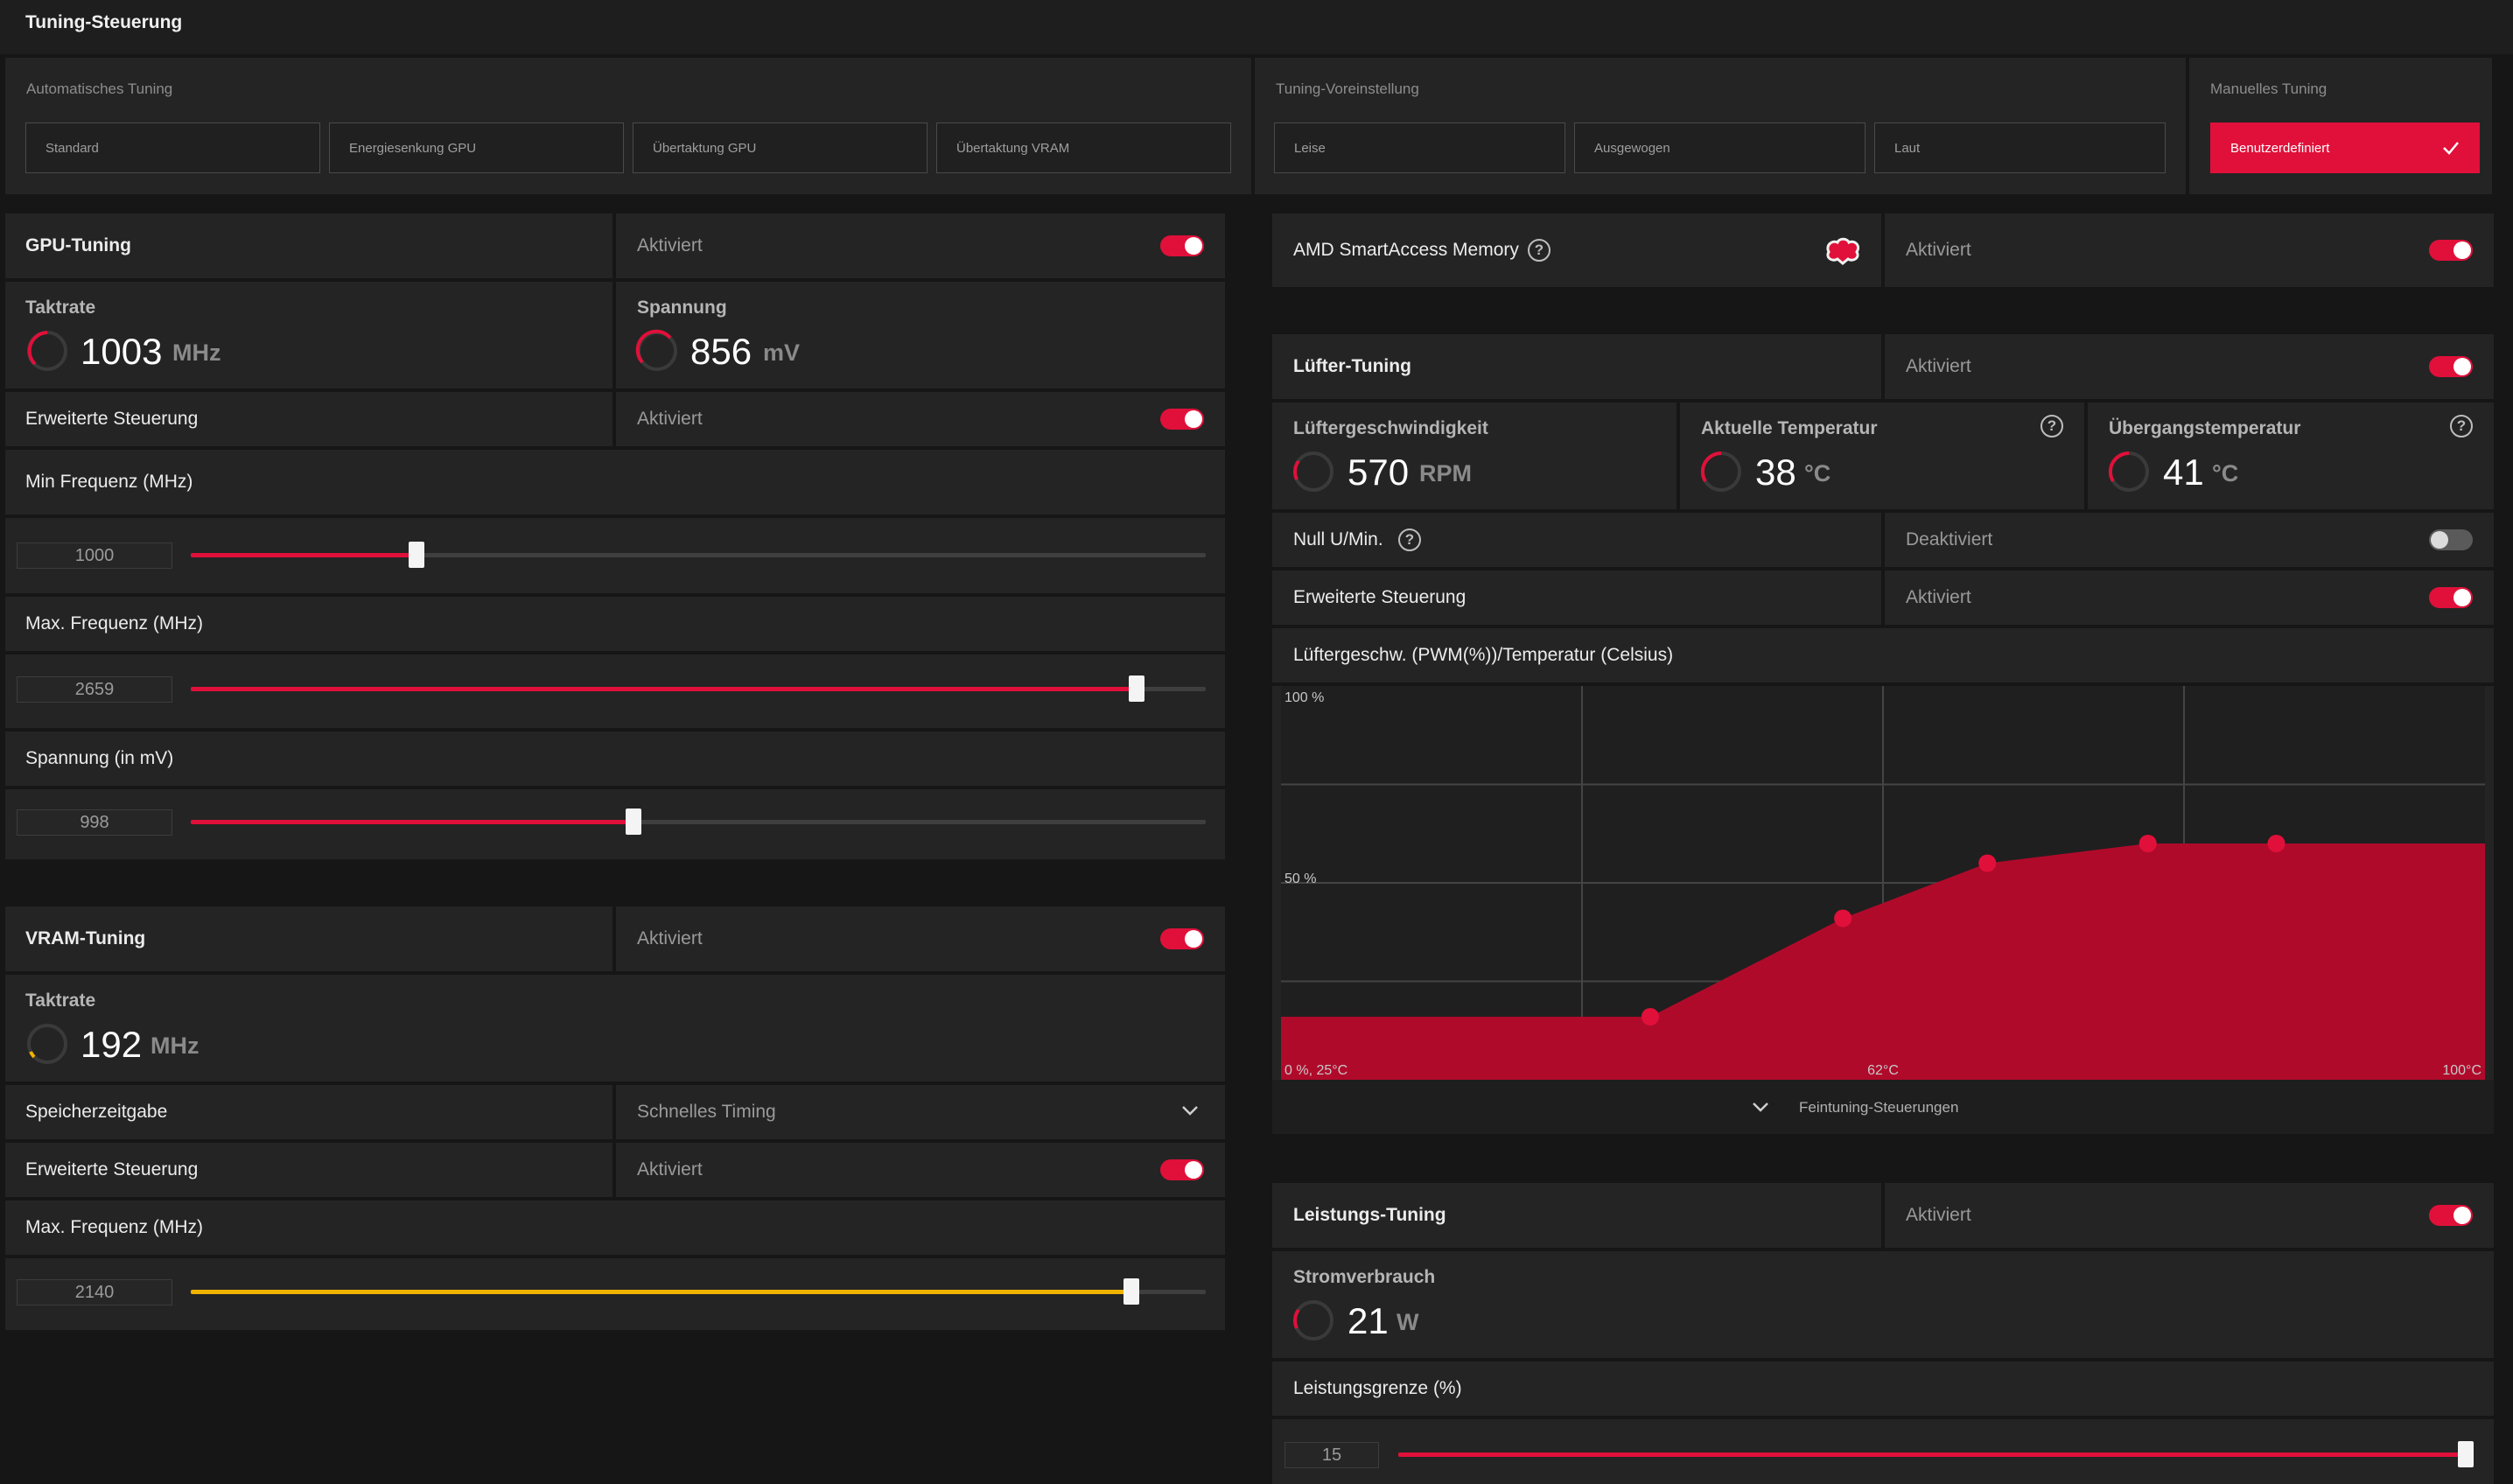 This screenshot has width=2513, height=1484. What do you see at coordinates (633, 821) in the screenshot?
I see `voltage-slider-thumb` at bounding box center [633, 821].